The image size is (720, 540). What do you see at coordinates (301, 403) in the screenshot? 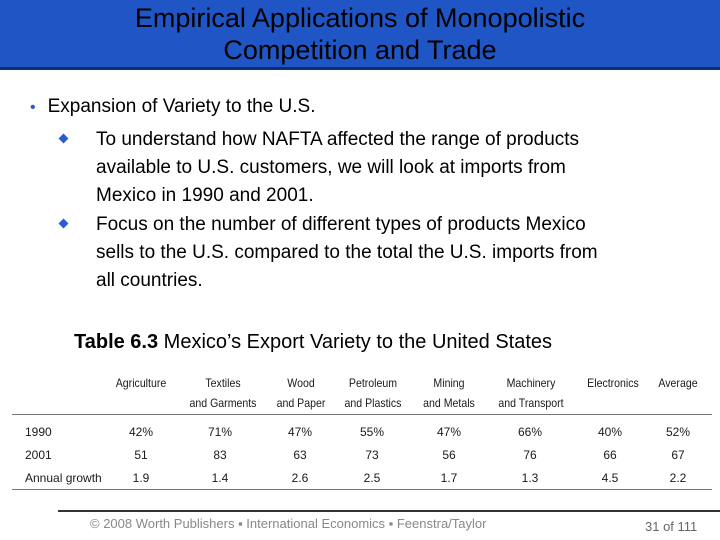
I see `column-header-line: and Paper` at bounding box center [301, 403].